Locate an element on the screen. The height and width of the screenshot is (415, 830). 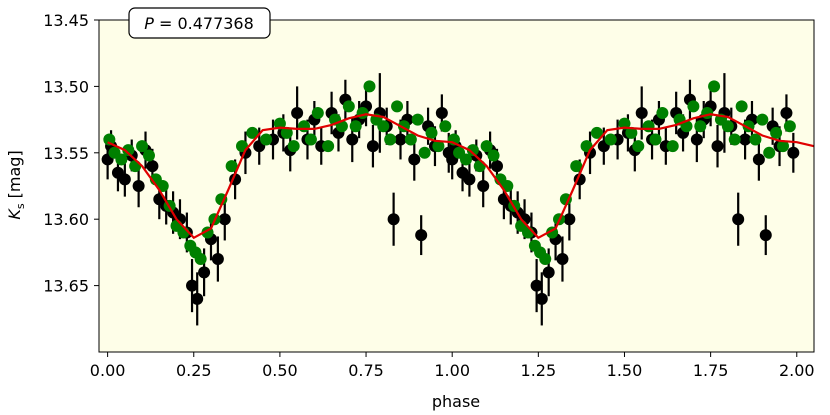
period-annotation-text: P = 0.477368 is located at coordinates (199, 23).